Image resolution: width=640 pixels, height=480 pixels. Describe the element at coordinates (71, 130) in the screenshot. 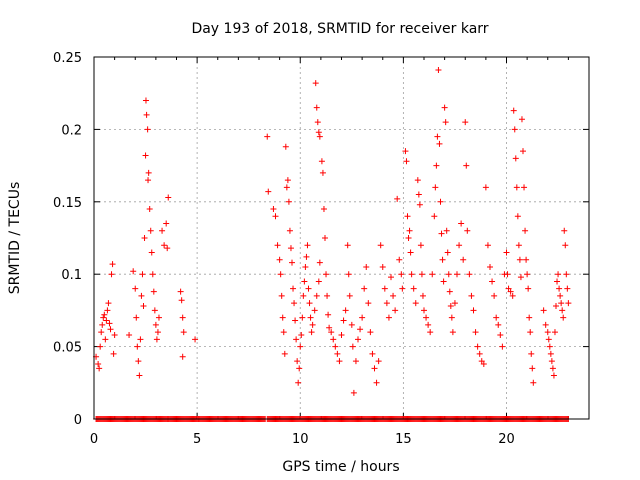

I see `y-tick-label: 0.2` at that location.